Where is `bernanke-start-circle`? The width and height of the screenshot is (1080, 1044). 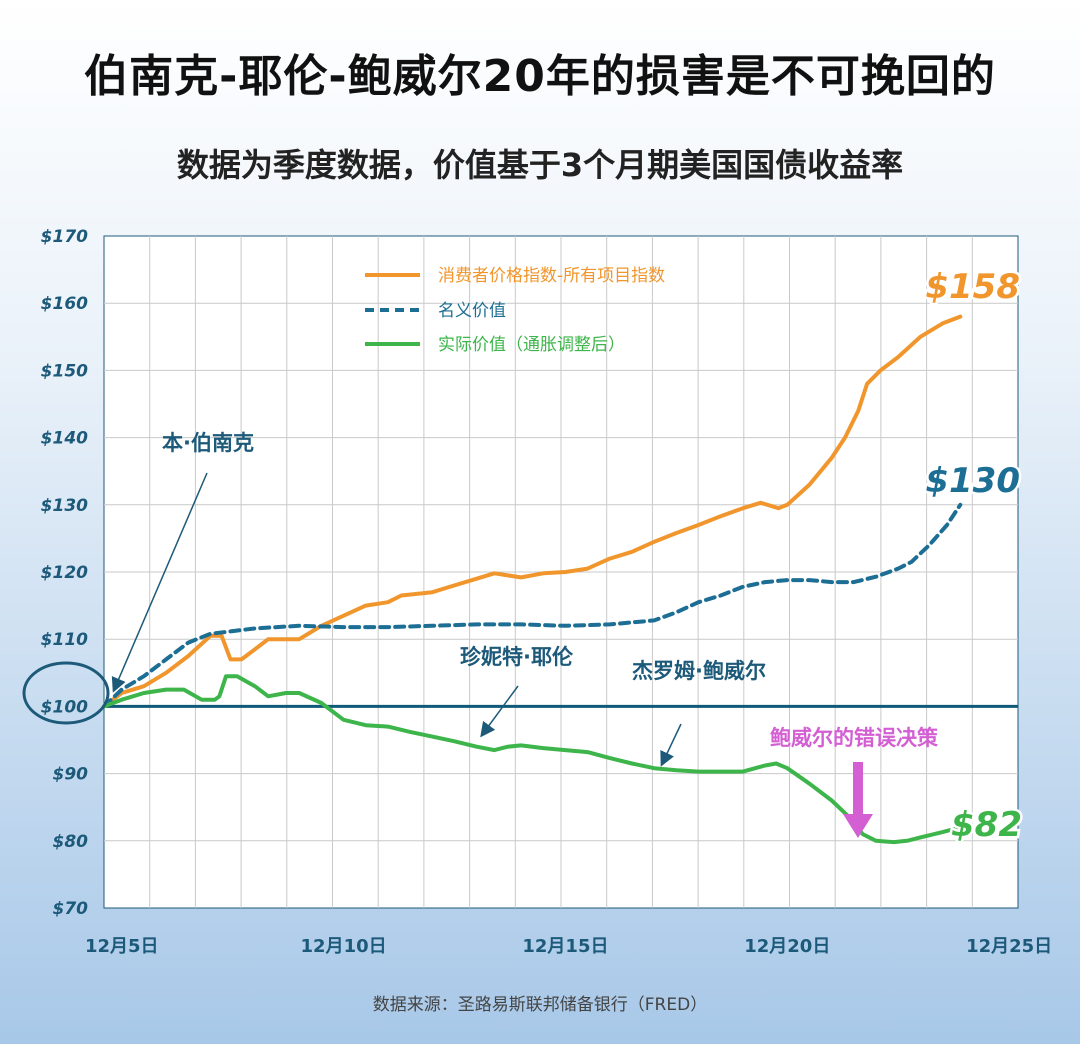 bernanke-start-circle is located at coordinates (66, 693).